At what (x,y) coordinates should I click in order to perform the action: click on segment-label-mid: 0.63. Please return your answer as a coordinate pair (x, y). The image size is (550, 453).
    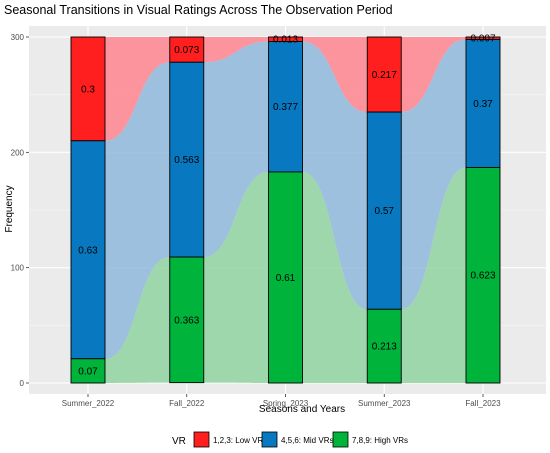
    Looking at the image, I should click on (88, 250).